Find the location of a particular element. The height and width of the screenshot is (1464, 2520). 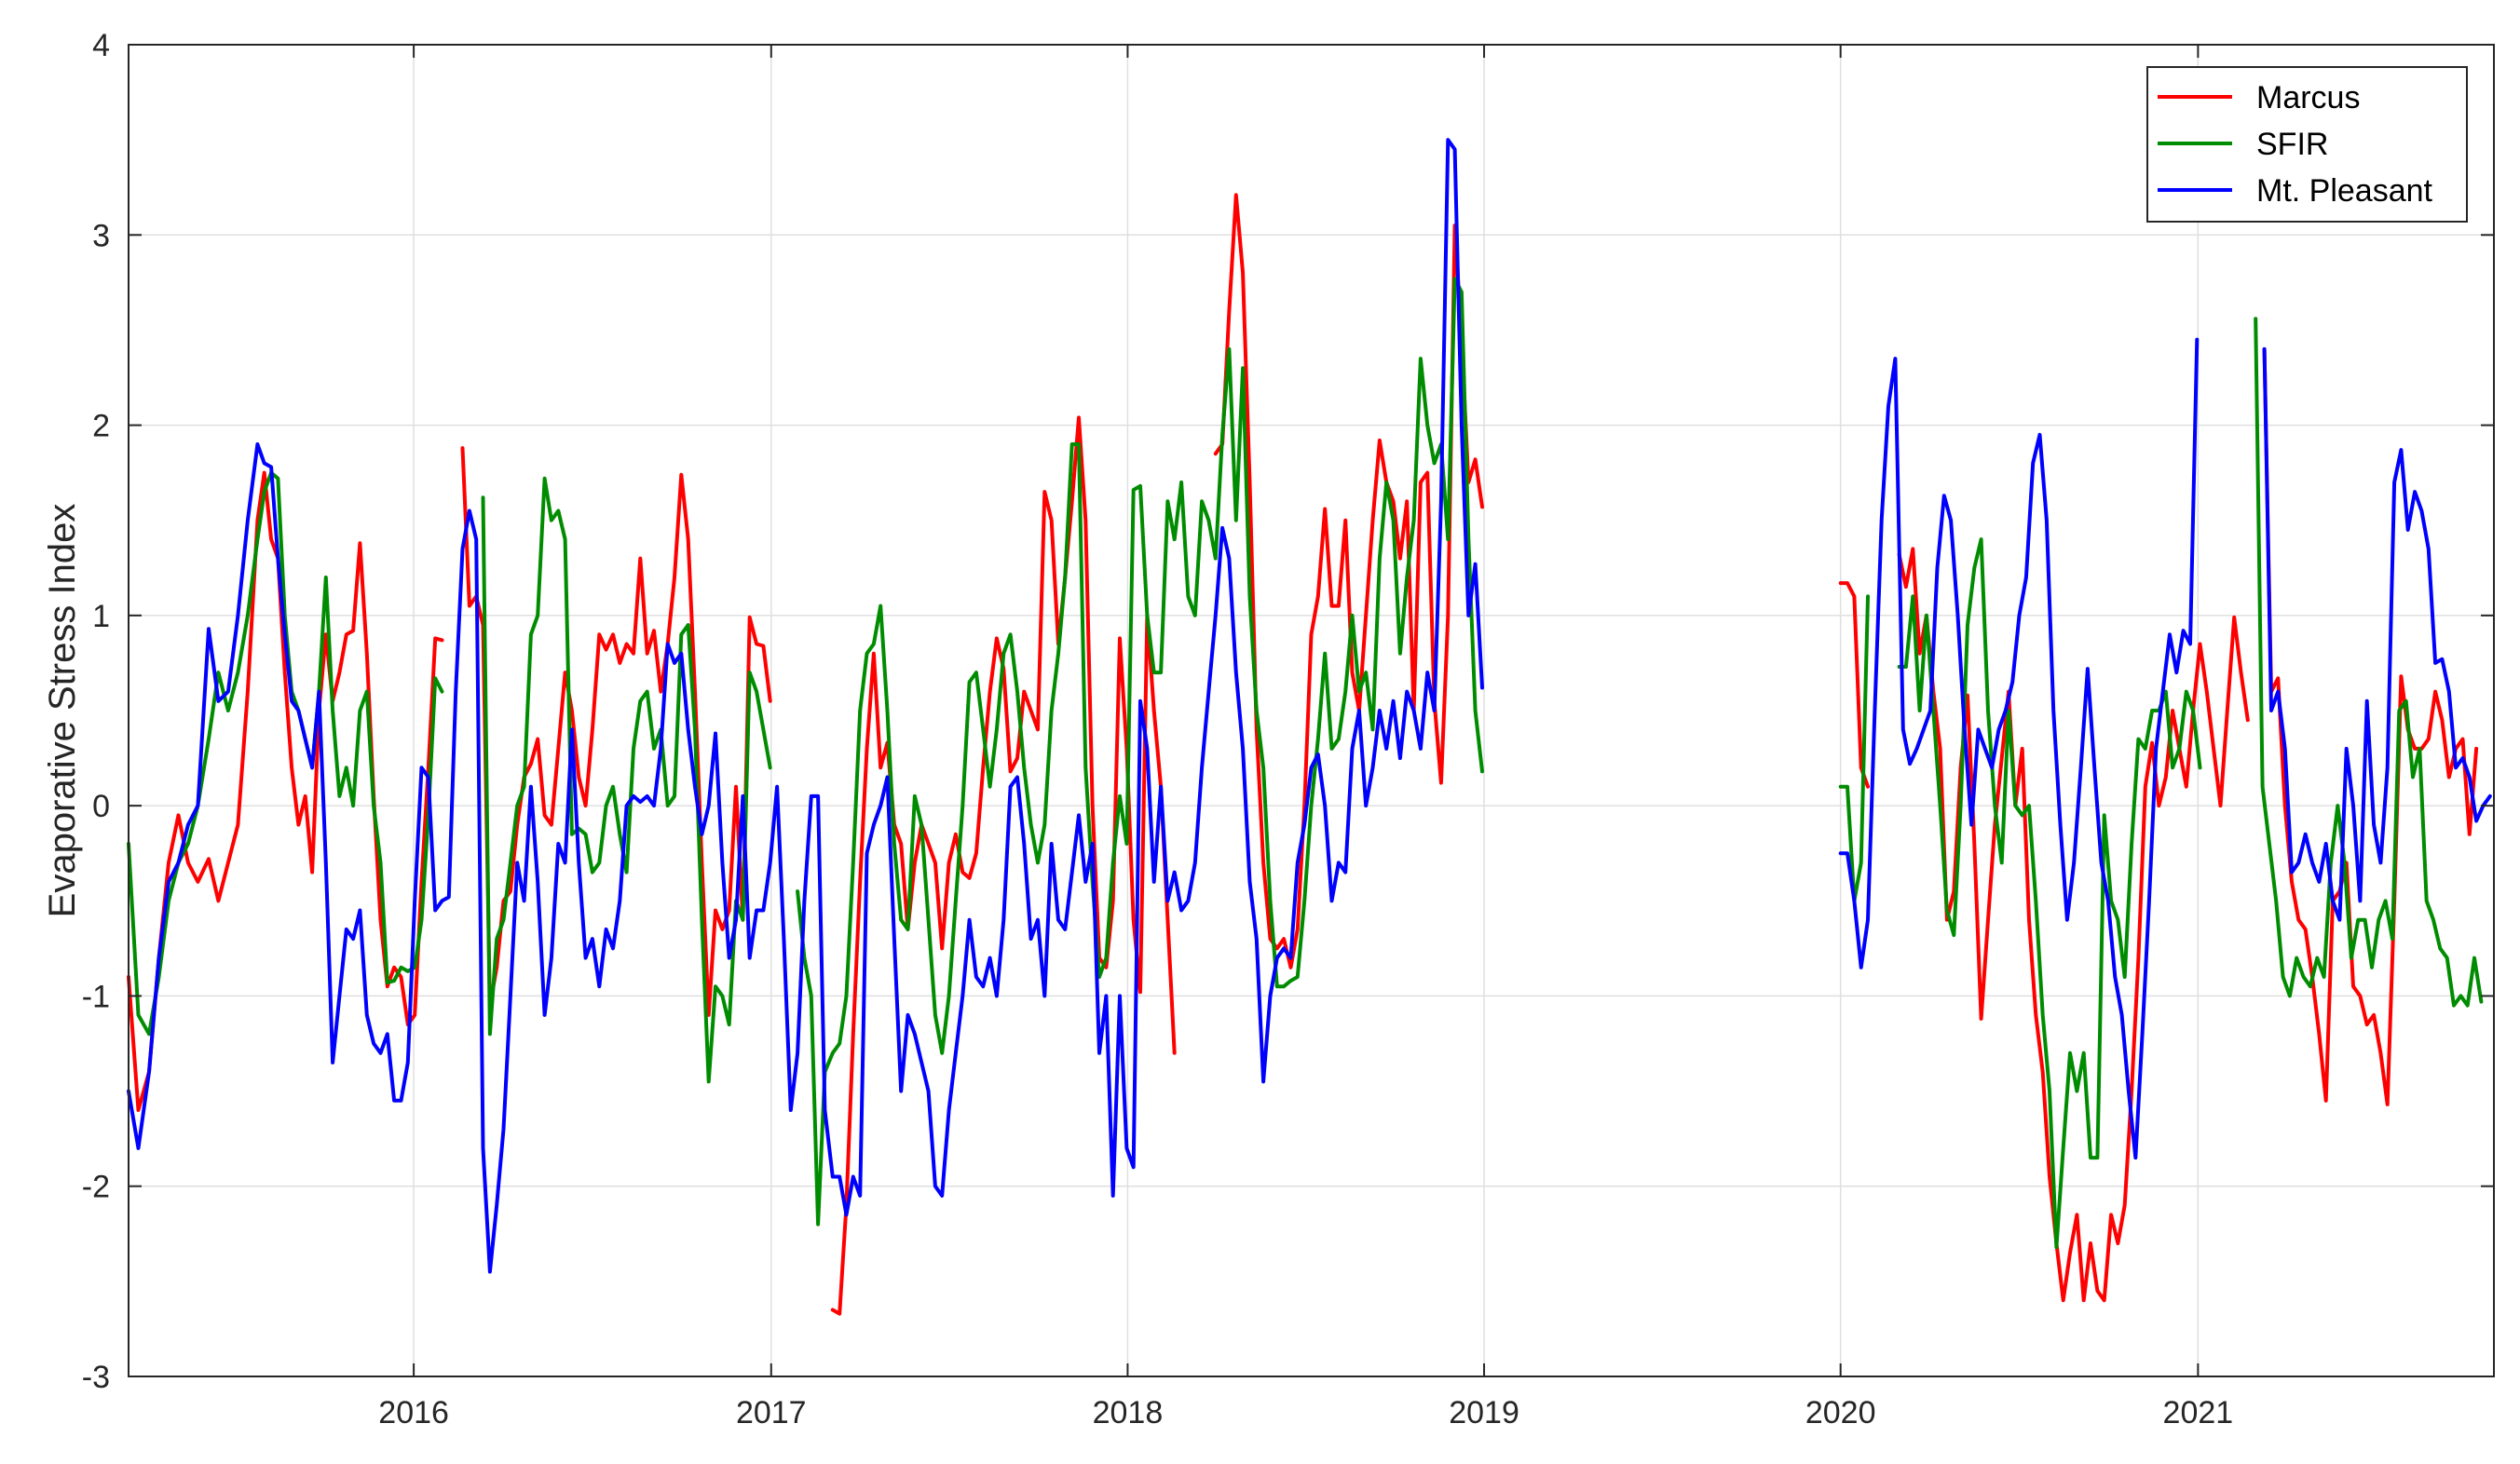

y-tick-label: 3 is located at coordinates (101, 235).